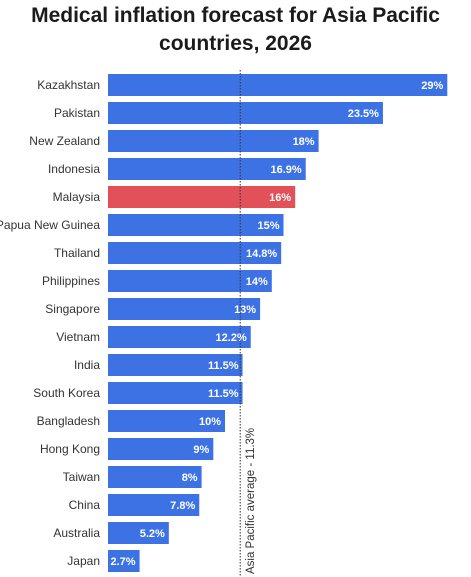  What do you see at coordinates (245, 310) in the screenshot?
I see `value-label-singapore: 13%` at bounding box center [245, 310].